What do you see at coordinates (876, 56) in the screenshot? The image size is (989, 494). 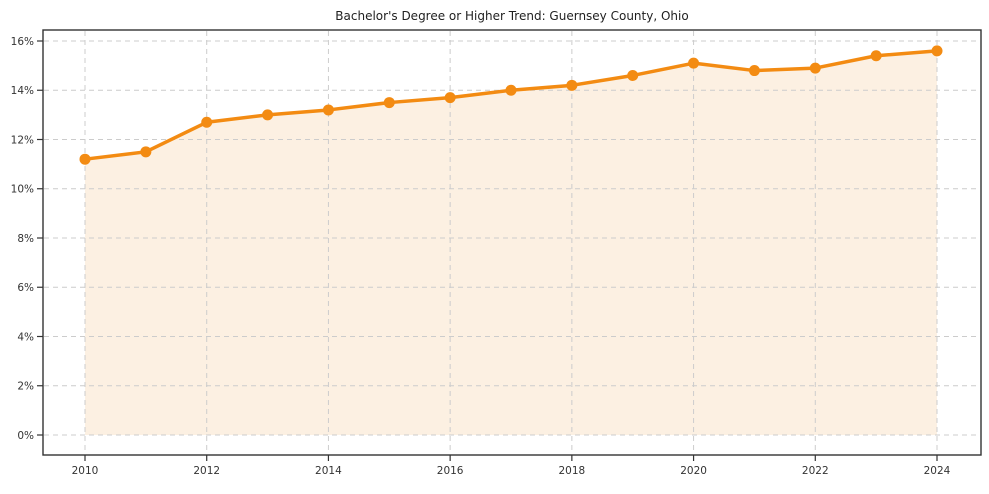 I see `data-point-2023` at bounding box center [876, 56].